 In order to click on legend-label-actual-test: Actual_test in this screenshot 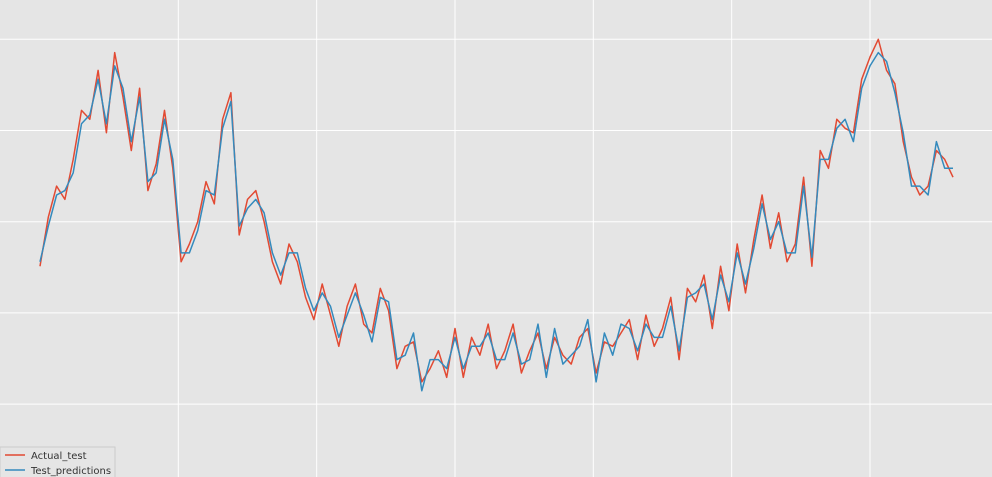, I will do `click(59, 456)`.